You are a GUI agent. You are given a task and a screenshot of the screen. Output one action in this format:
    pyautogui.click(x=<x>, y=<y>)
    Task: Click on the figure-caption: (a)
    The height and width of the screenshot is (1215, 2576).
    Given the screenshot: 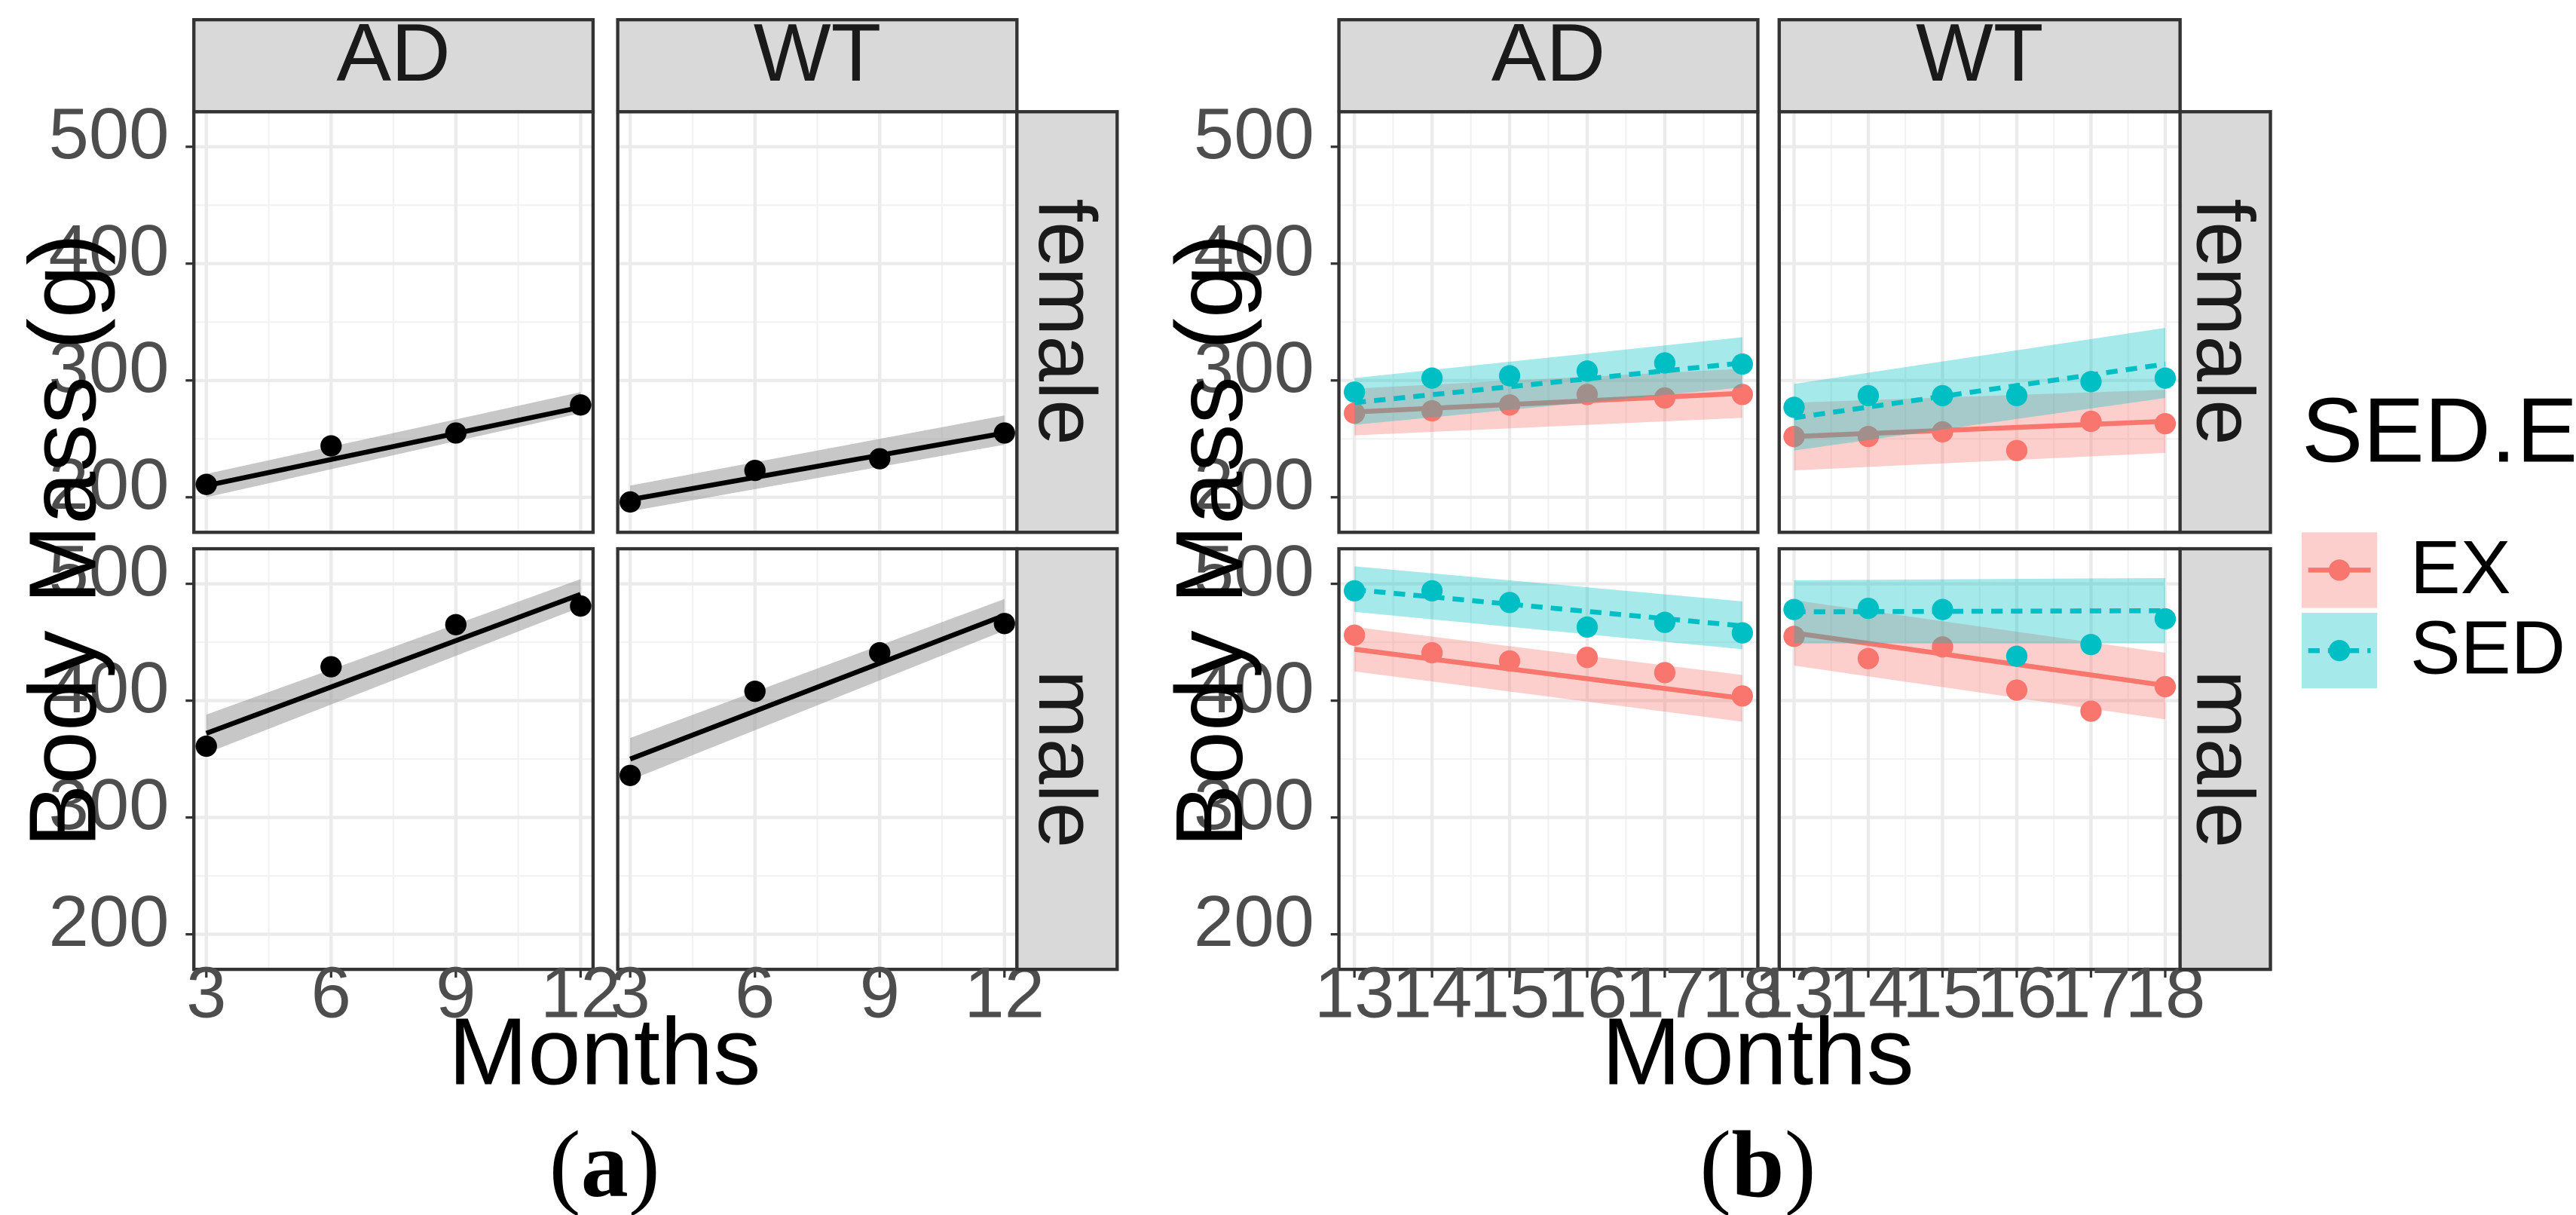 What is the action you would take?
    pyautogui.click(x=604, y=1163)
    